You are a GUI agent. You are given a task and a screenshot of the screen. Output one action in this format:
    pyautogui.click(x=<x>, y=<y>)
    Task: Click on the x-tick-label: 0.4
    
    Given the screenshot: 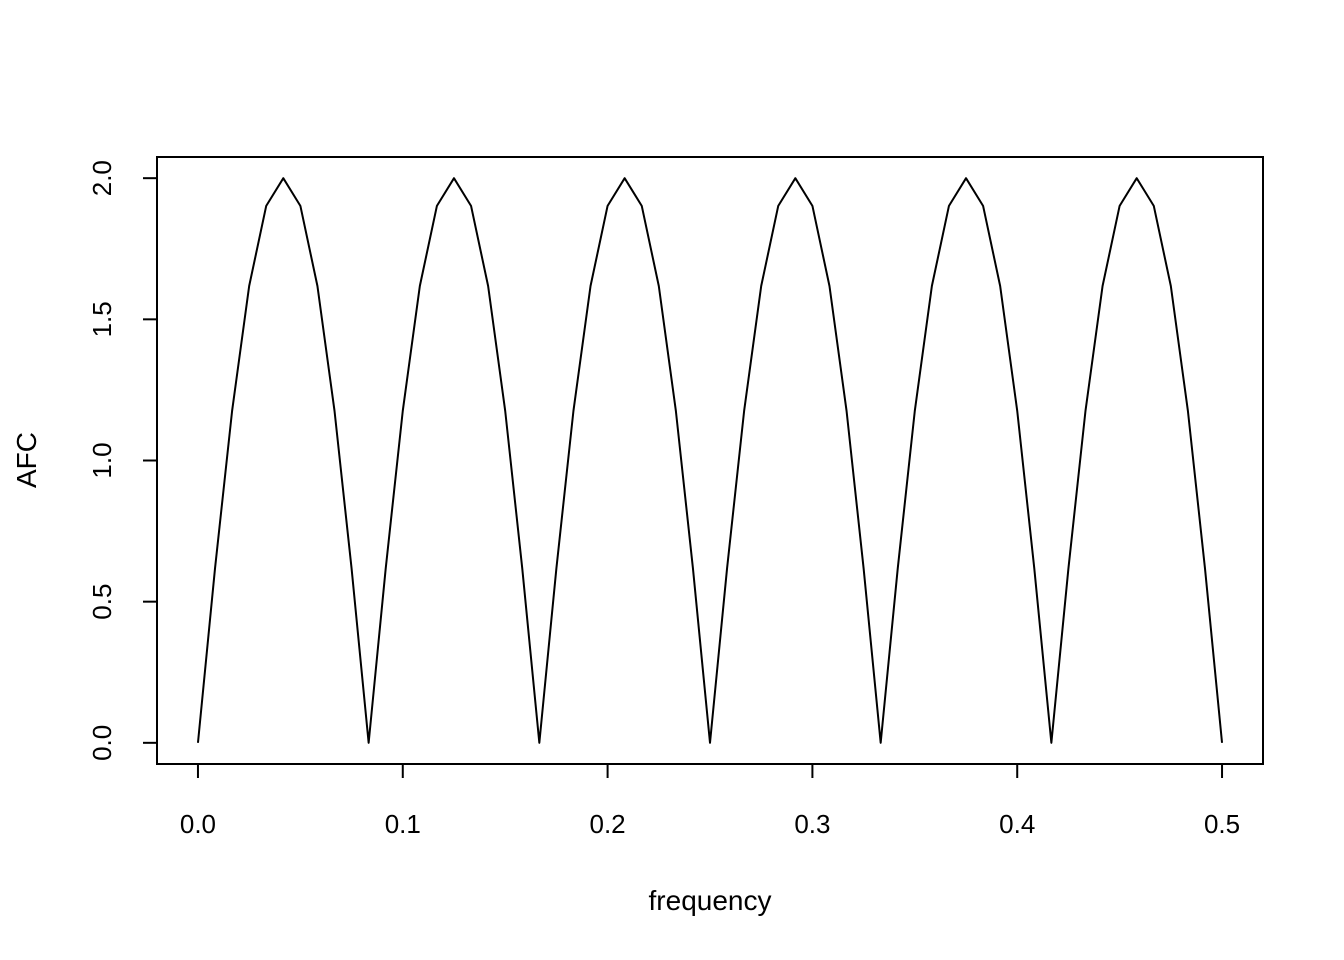 What is the action you would take?
    pyautogui.click(x=1017, y=824)
    